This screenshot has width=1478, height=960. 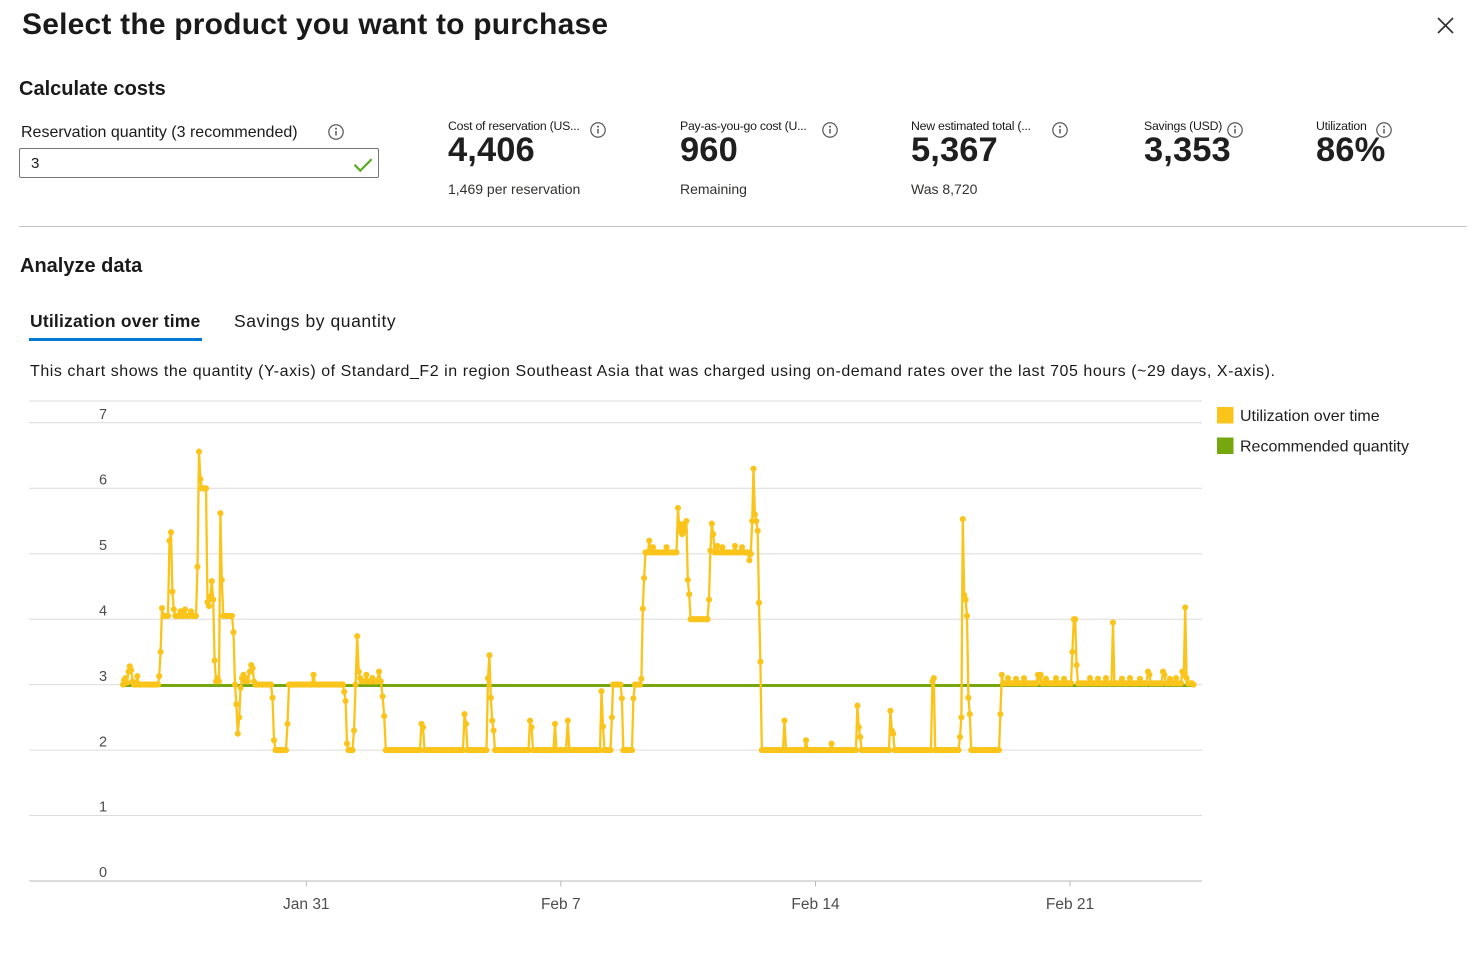 What do you see at coordinates (103, 808) in the screenshot?
I see `svg-text: 1` at bounding box center [103, 808].